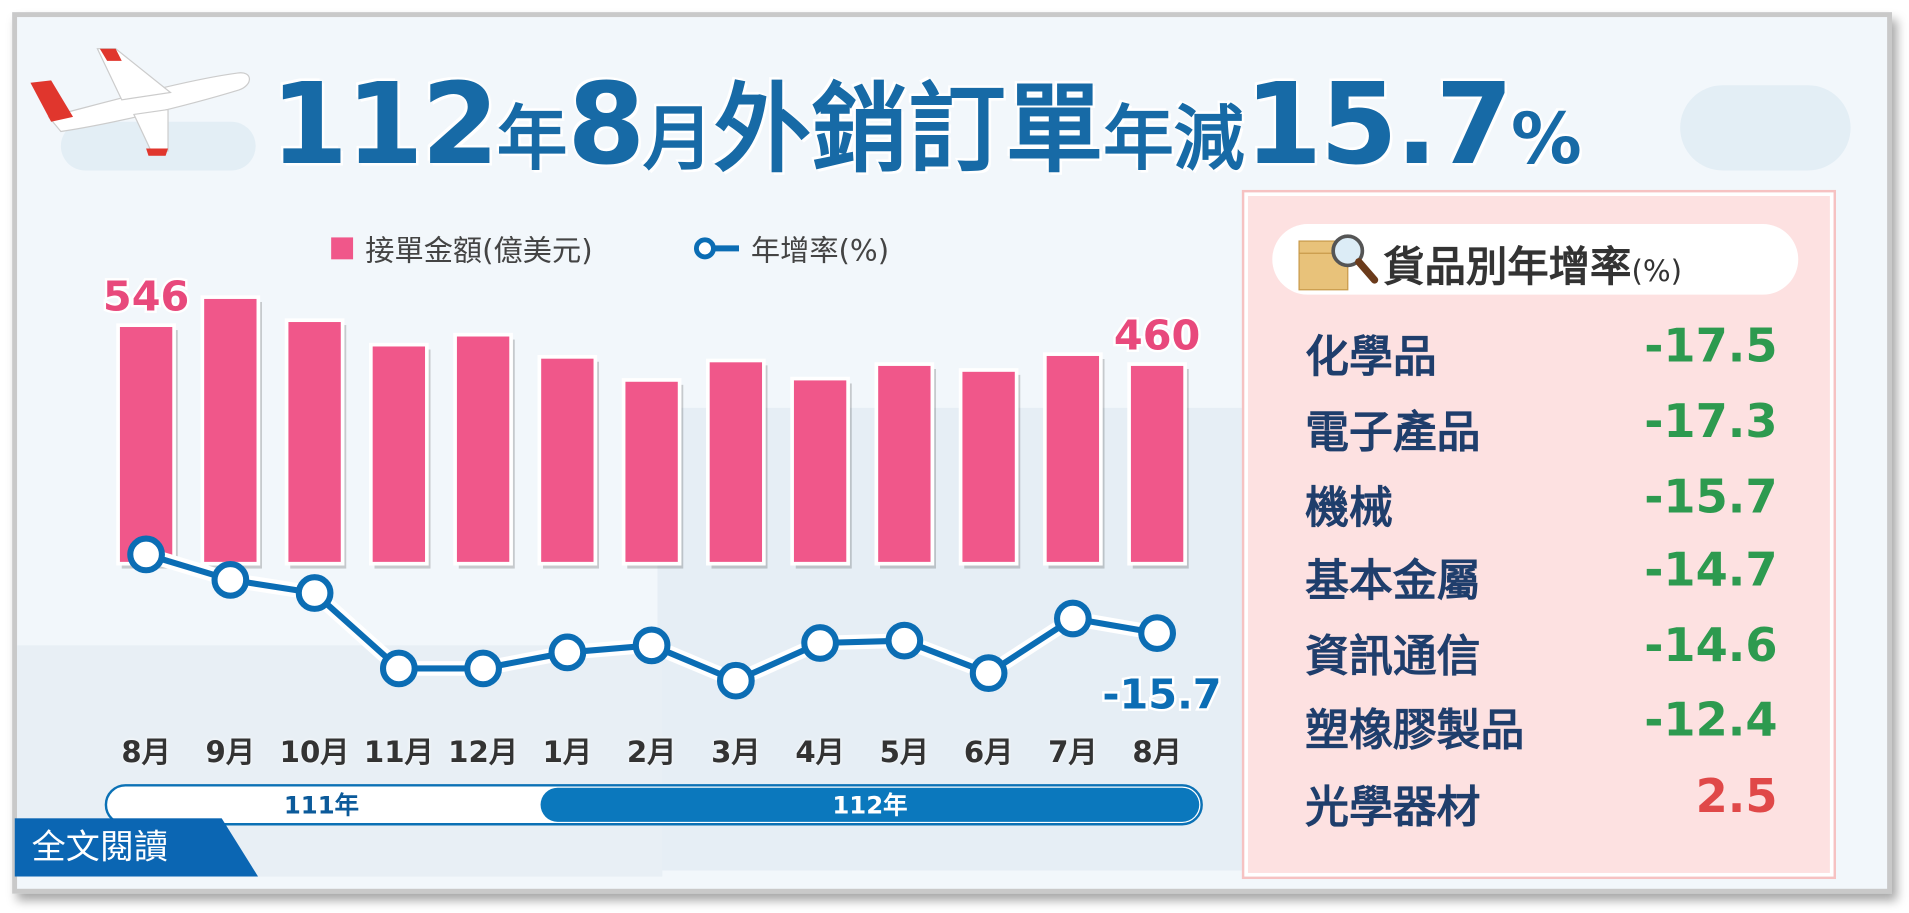 The width and height of the screenshot is (1909, 913). I want to click on x-tick-label: 9月, so click(230, 752).